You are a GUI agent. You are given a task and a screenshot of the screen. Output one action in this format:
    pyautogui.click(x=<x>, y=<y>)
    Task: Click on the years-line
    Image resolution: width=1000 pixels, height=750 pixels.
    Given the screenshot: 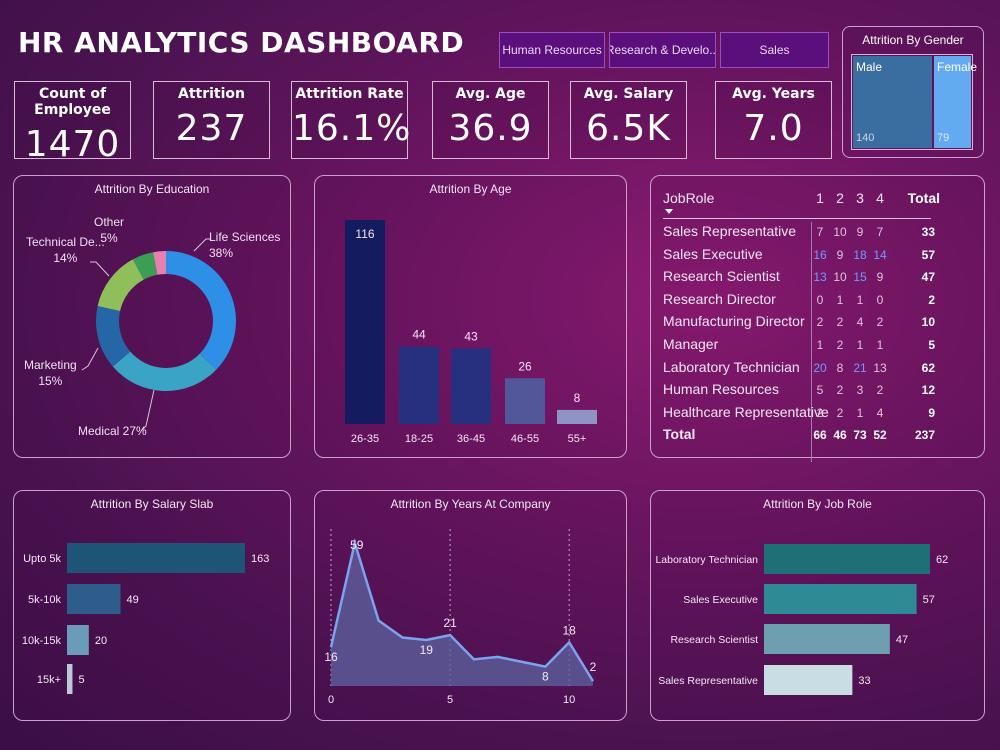 What is the action you would take?
    pyautogui.click(x=462, y=610)
    